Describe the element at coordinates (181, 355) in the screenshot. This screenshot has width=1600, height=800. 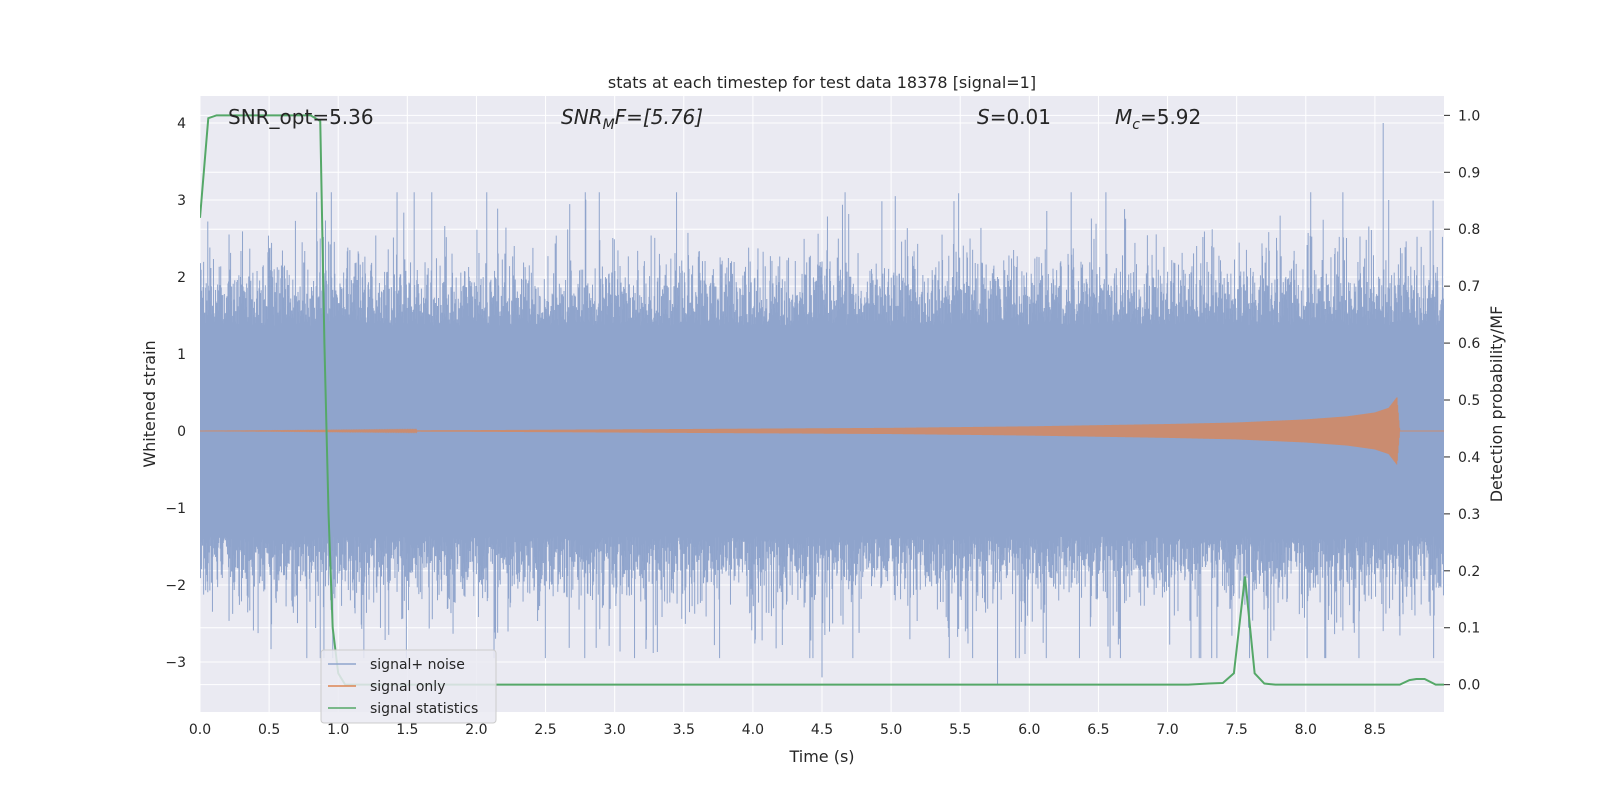
I see `y-left-tick-label: 1` at that location.